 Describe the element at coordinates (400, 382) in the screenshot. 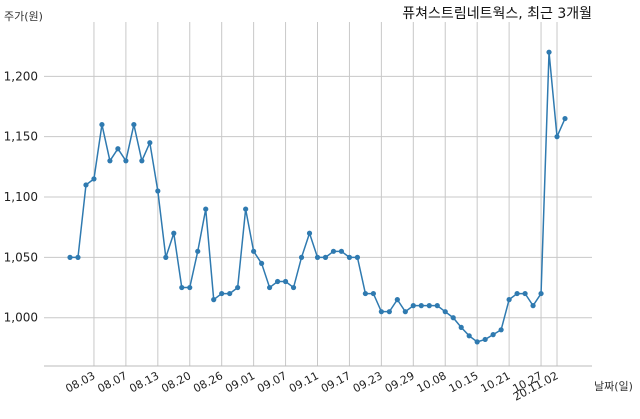

I see `x-tick-label: 09.29` at that location.